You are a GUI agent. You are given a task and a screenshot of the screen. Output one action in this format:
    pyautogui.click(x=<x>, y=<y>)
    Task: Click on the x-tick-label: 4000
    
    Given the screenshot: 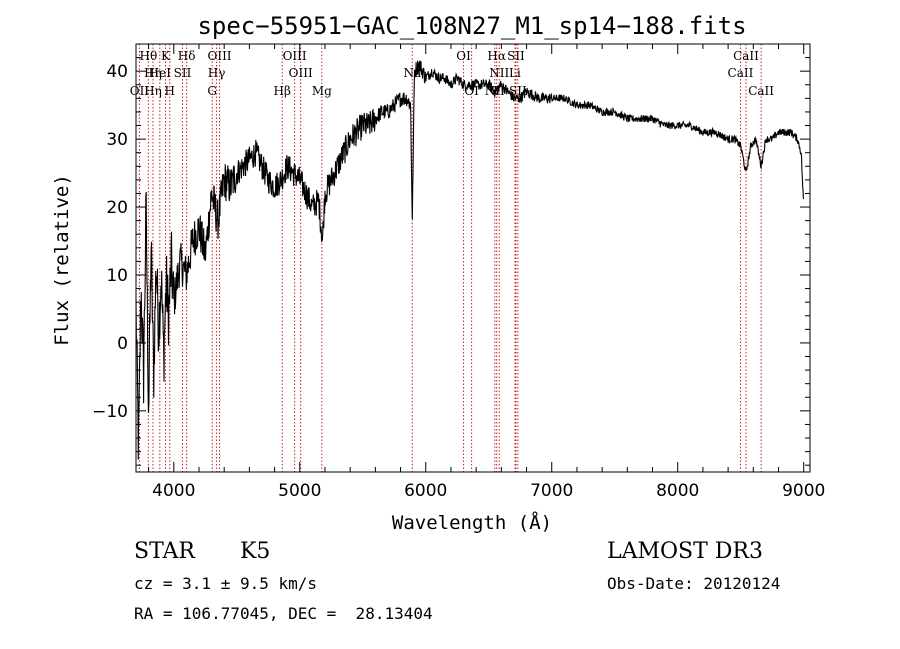 What is the action you would take?
    pyautogui.click(x=173, y=491)
    